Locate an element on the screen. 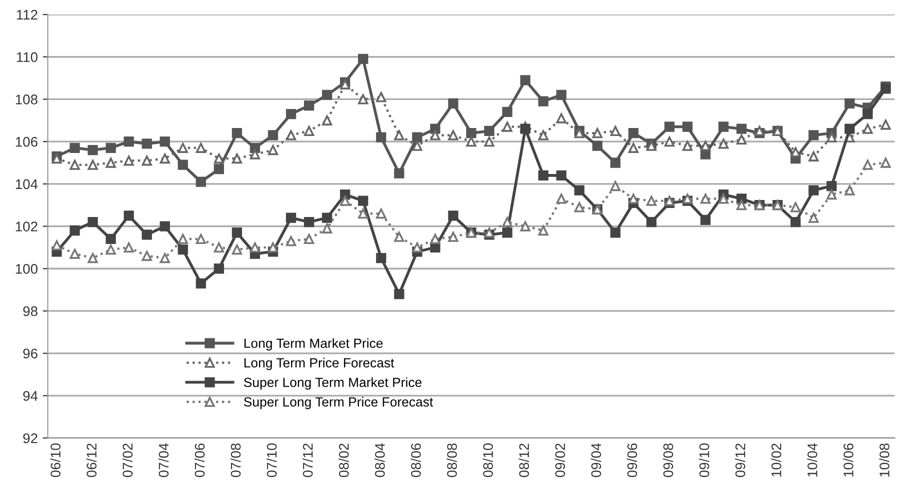 Image resolution: width=901 pixels, height=484 pixels. legend-label: Long Term Market Price is located at coordinates (313, 344).